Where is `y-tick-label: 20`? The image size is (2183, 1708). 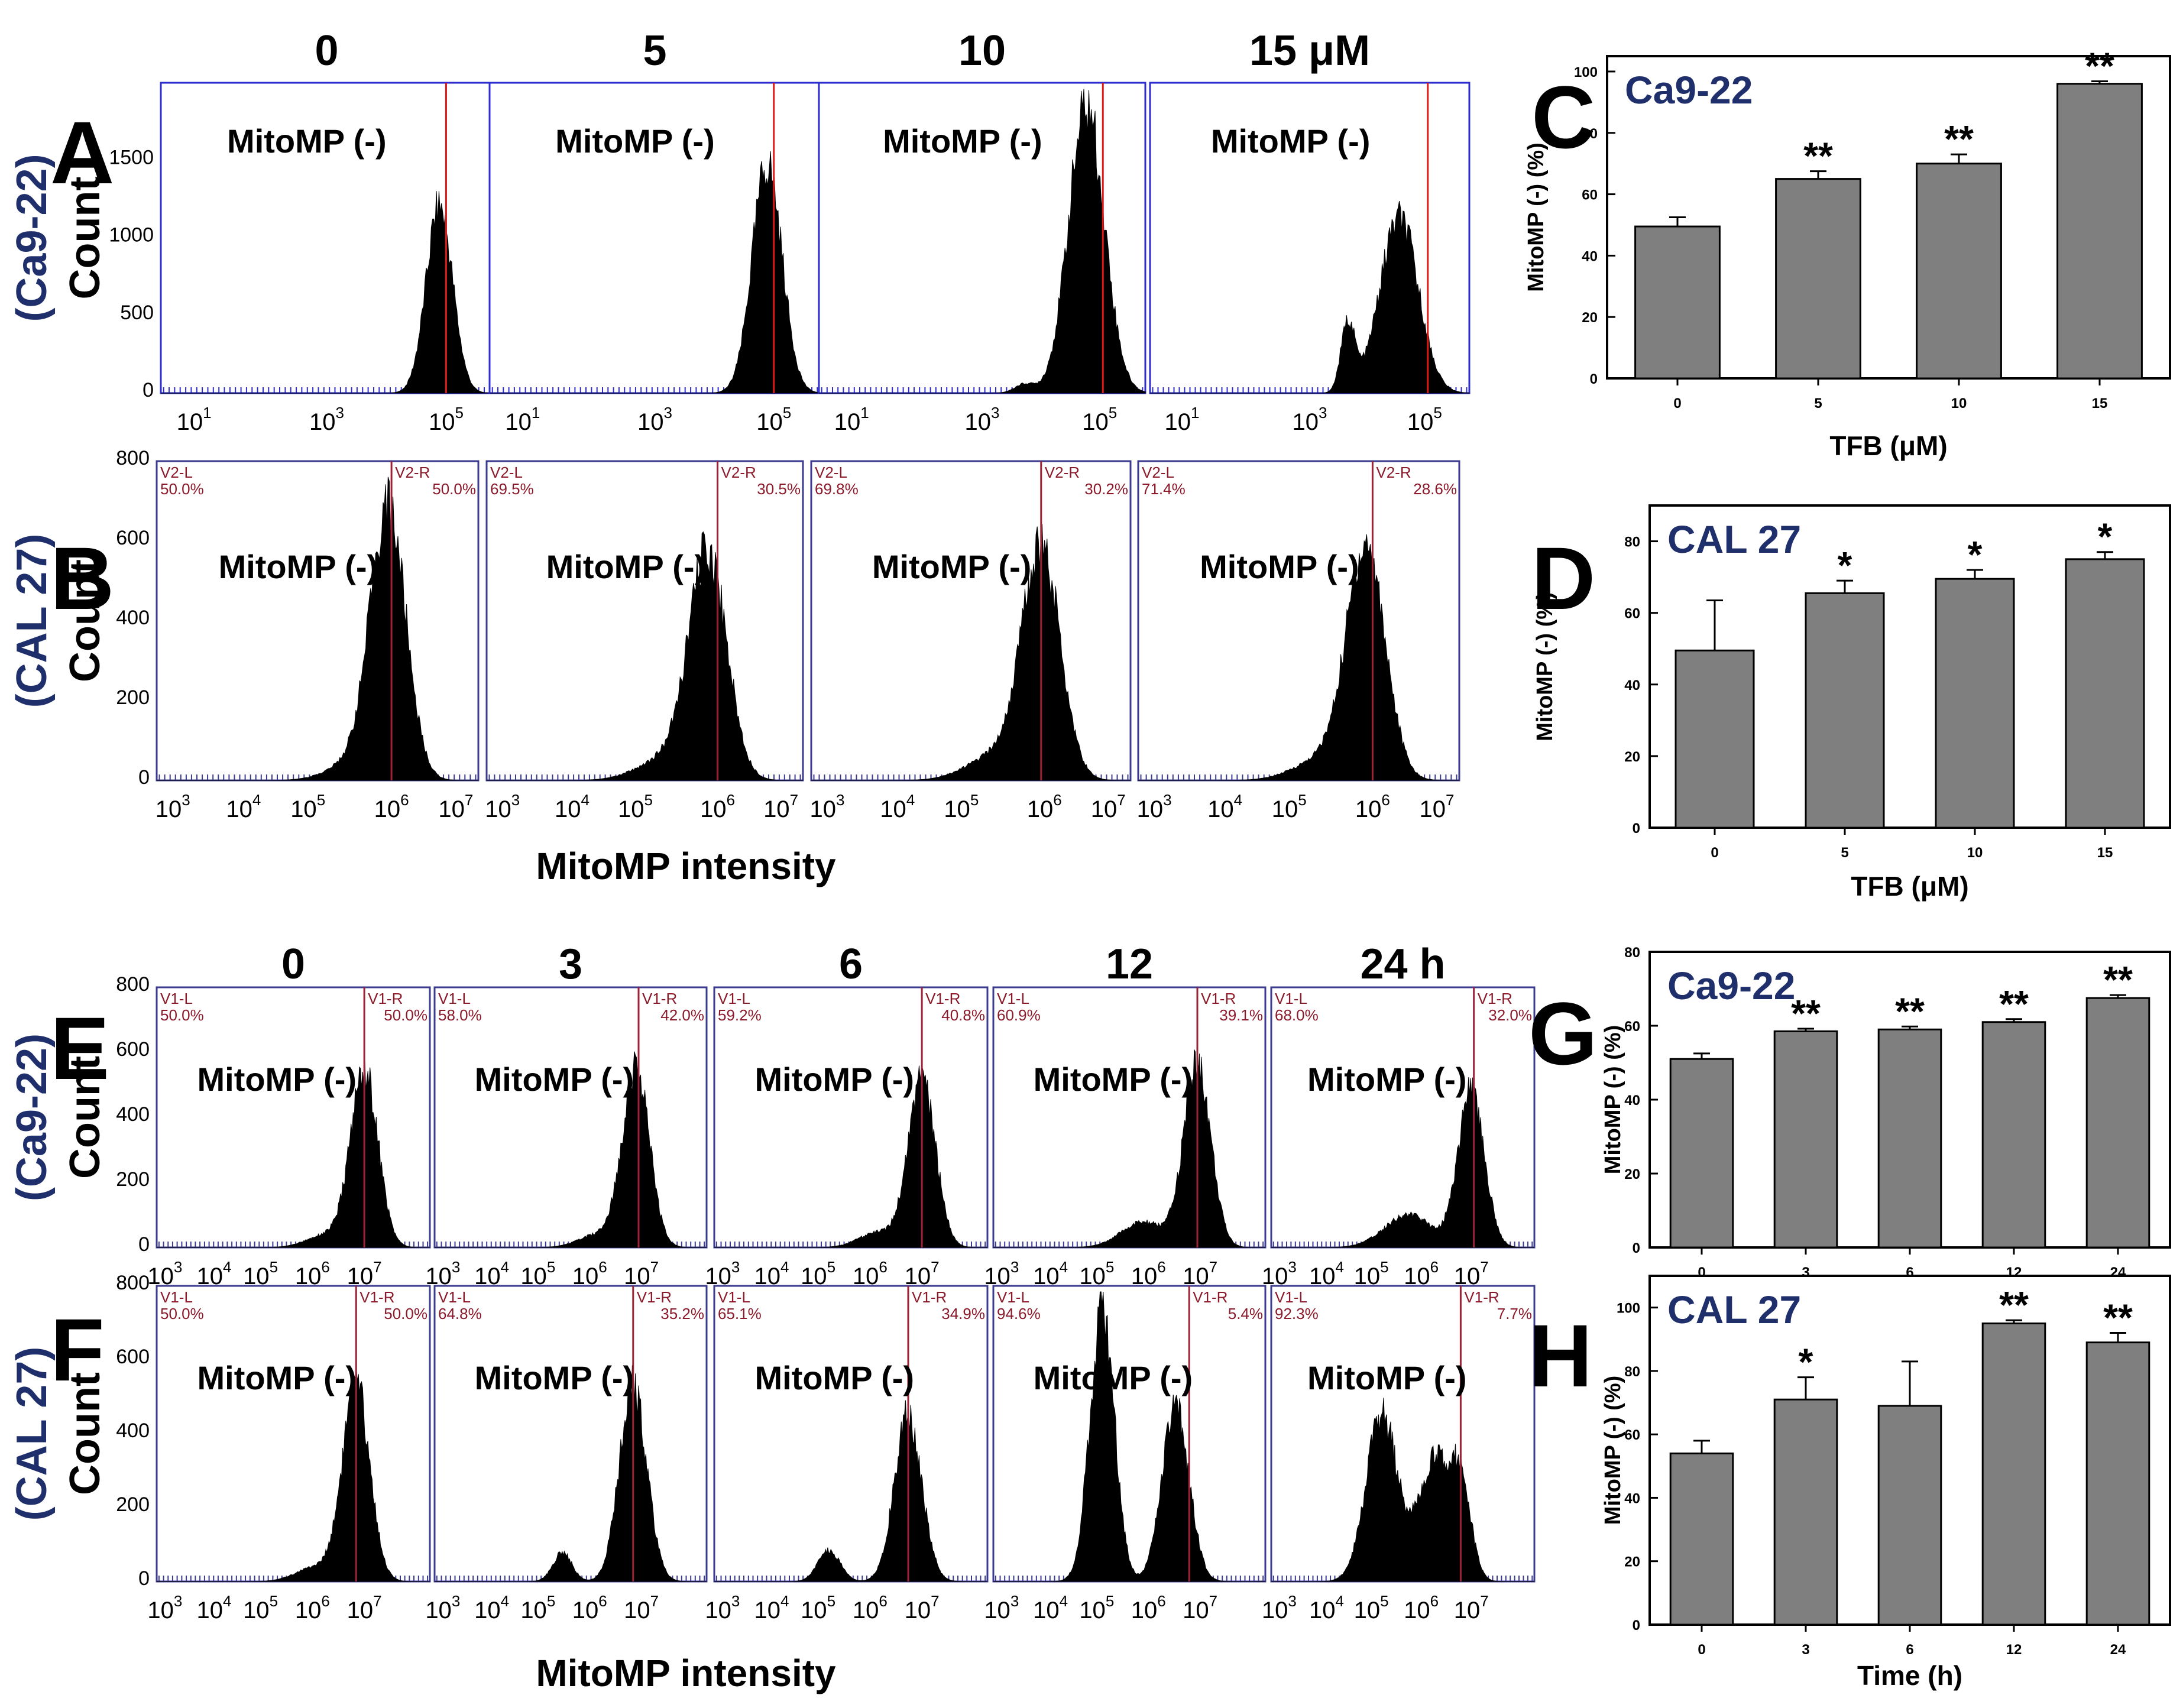 y-tick-label: 20 is located at coordinates (1590, 318).